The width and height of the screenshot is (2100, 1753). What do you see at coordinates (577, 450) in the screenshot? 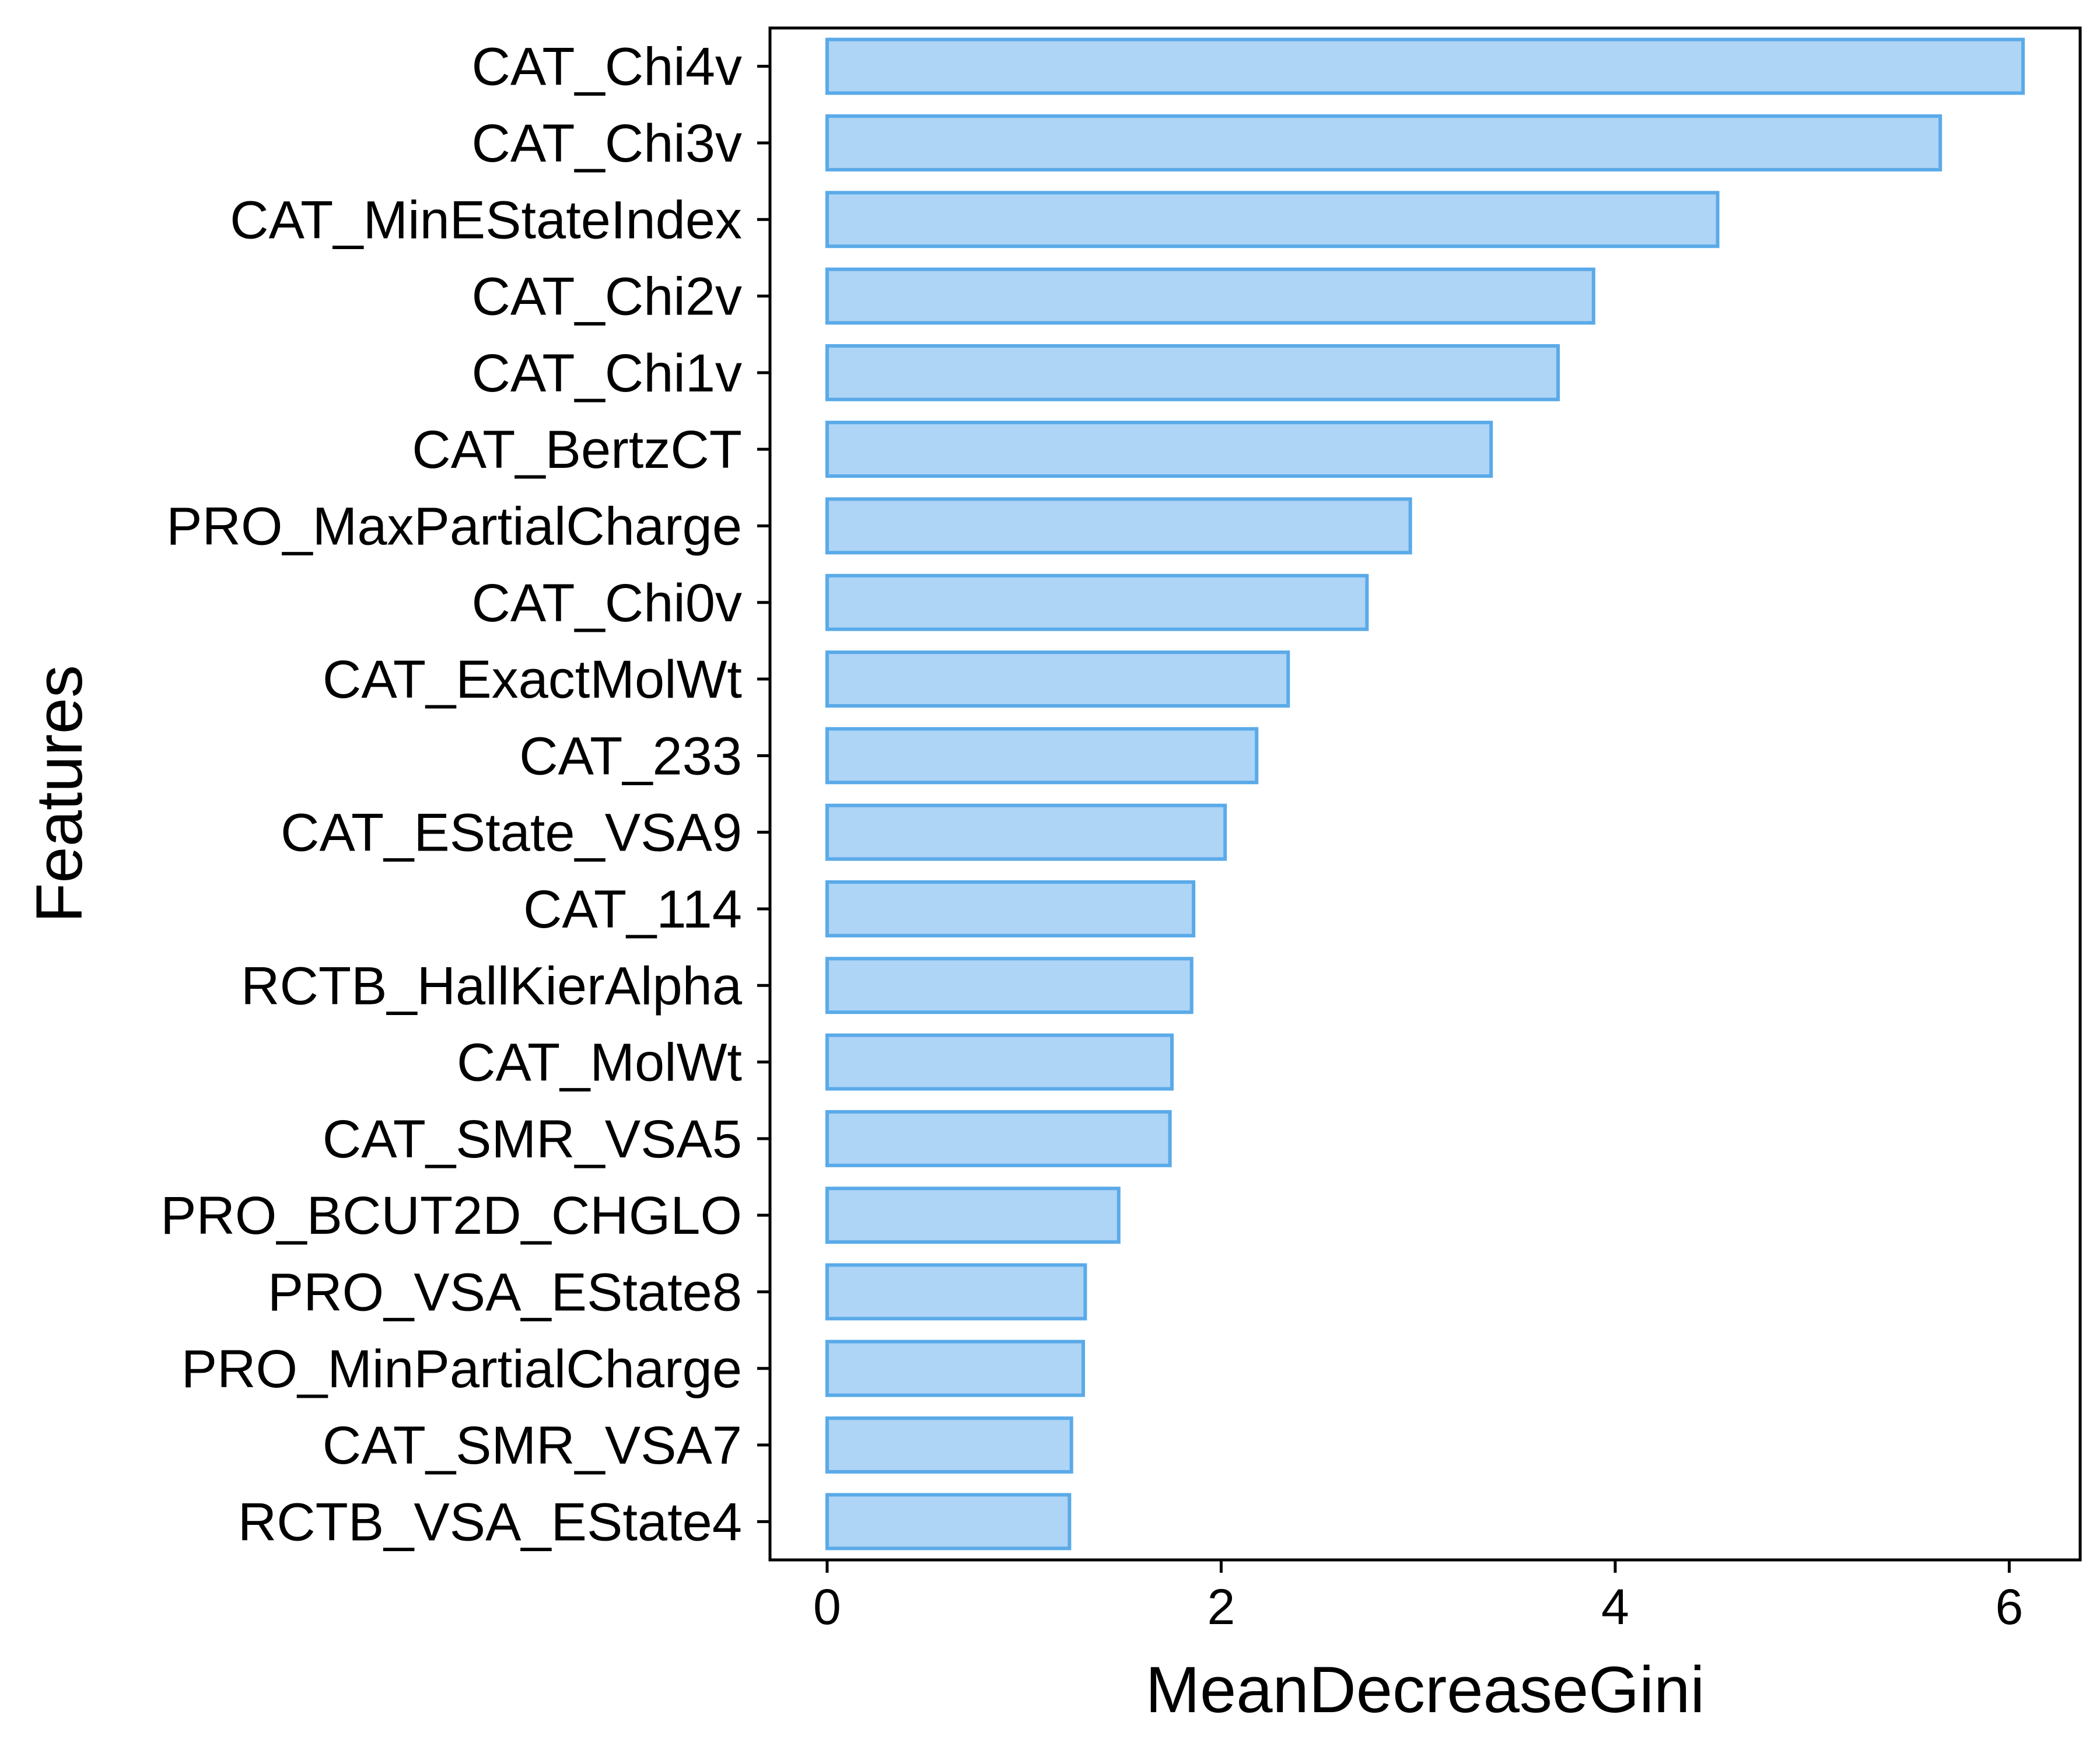
I see `y-tick-label: CAT_BertzCT` at bounding box center [577, 450].